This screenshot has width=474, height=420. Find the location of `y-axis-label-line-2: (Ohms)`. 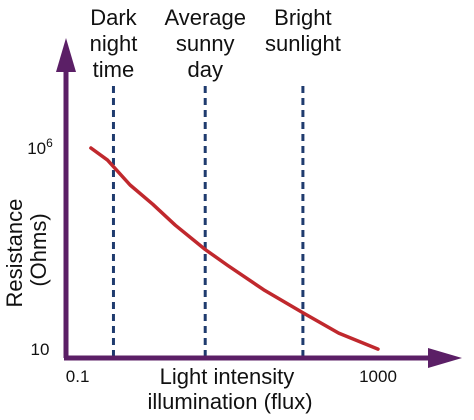

y-axis-label-line-2: (Ohms) is located at coordinates (38, 249).